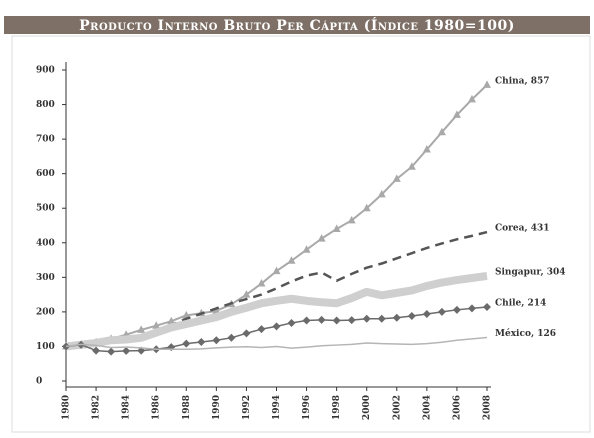 Image resolution: width=594 pixels, height=438 pixels. I want to click on x-tick-label: 1984, so click(127, 407).